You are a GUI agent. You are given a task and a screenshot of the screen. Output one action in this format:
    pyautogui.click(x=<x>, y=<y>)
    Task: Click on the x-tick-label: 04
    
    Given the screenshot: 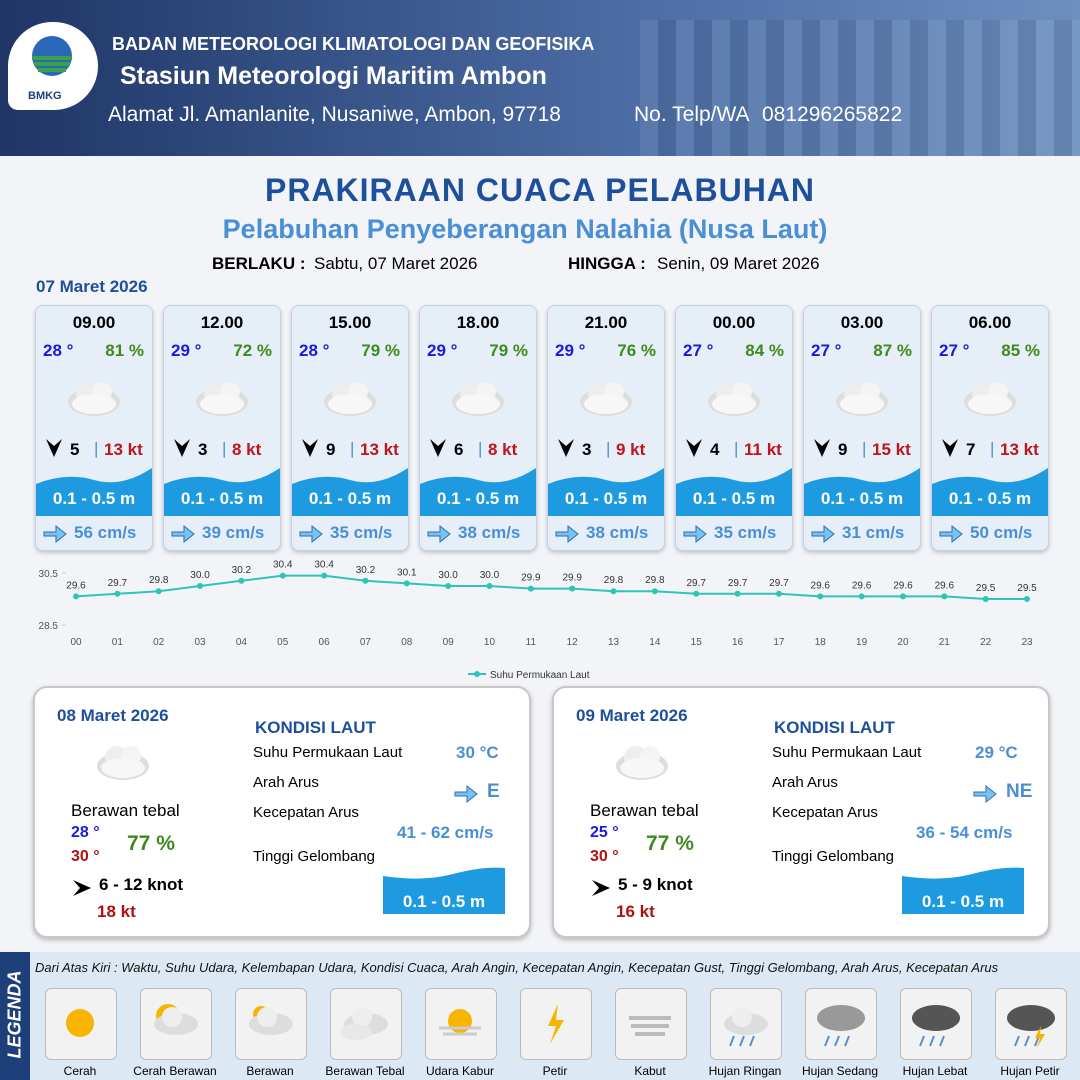 What is the action you would take?
    pyautogui.click(x=242, y=642)
    